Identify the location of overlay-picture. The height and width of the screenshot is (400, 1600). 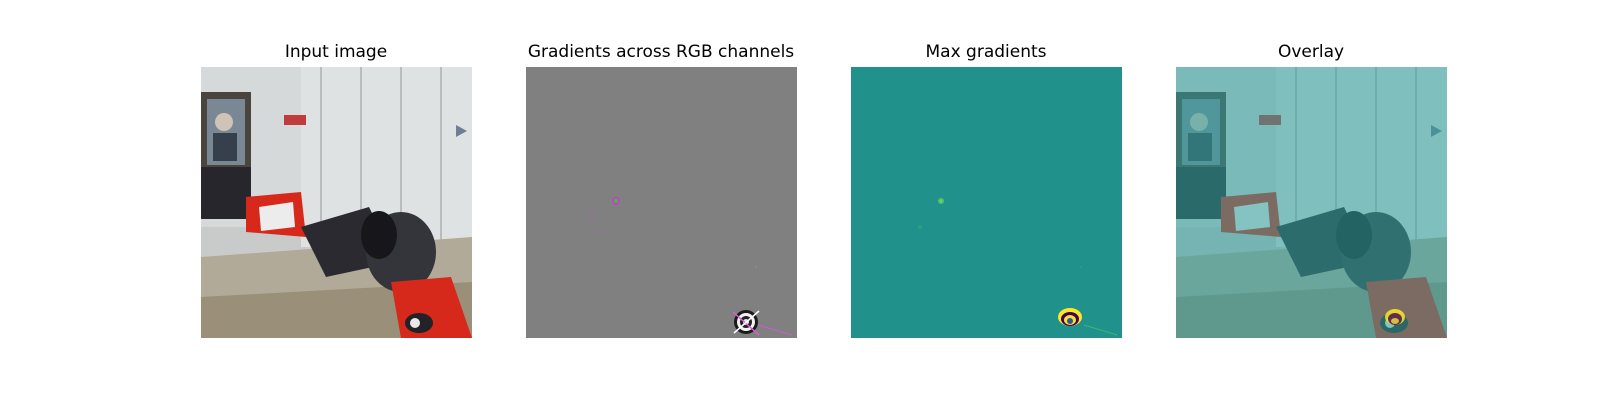
(1311, 202).